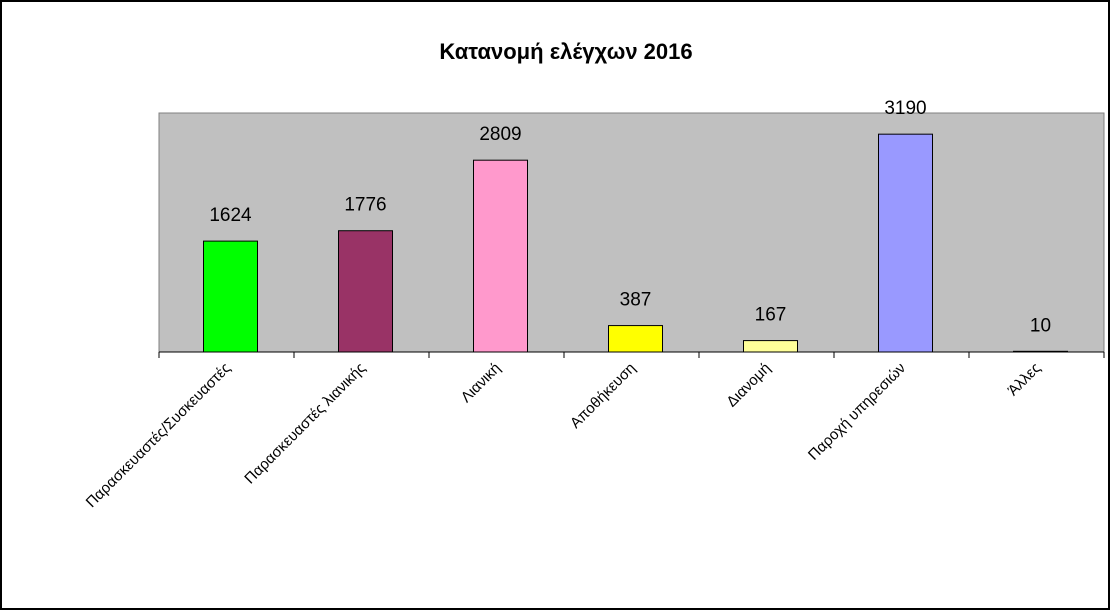 The height and width of the screenshot is (611, 1111). I want to click on value-label: 2809, so click(500, 134).